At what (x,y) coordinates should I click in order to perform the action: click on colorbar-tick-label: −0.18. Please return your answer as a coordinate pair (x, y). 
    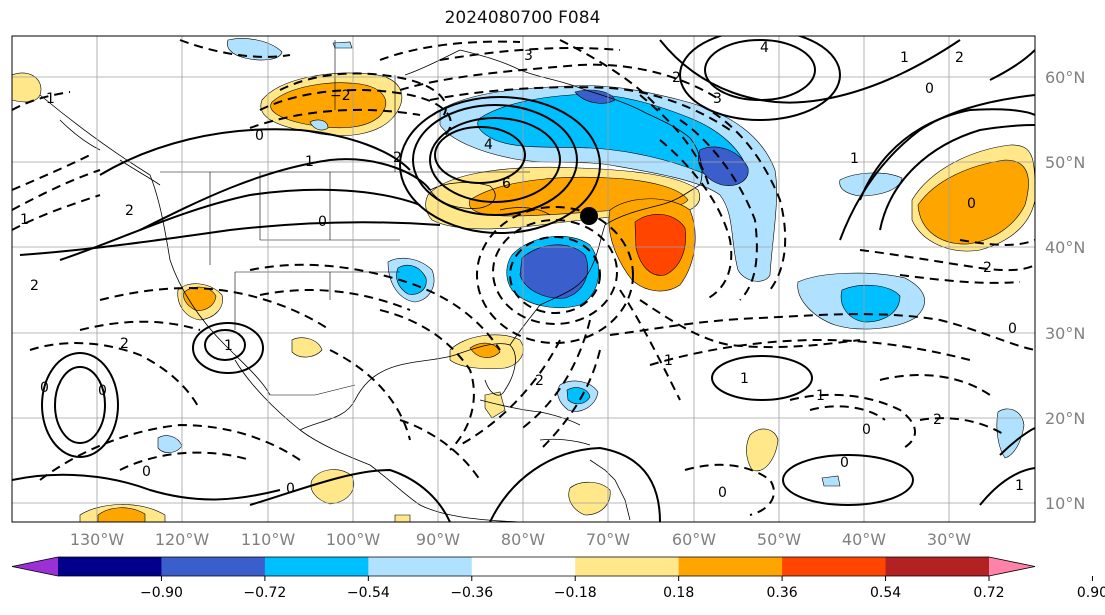
    Looking at the image, I should click on (575, 593).